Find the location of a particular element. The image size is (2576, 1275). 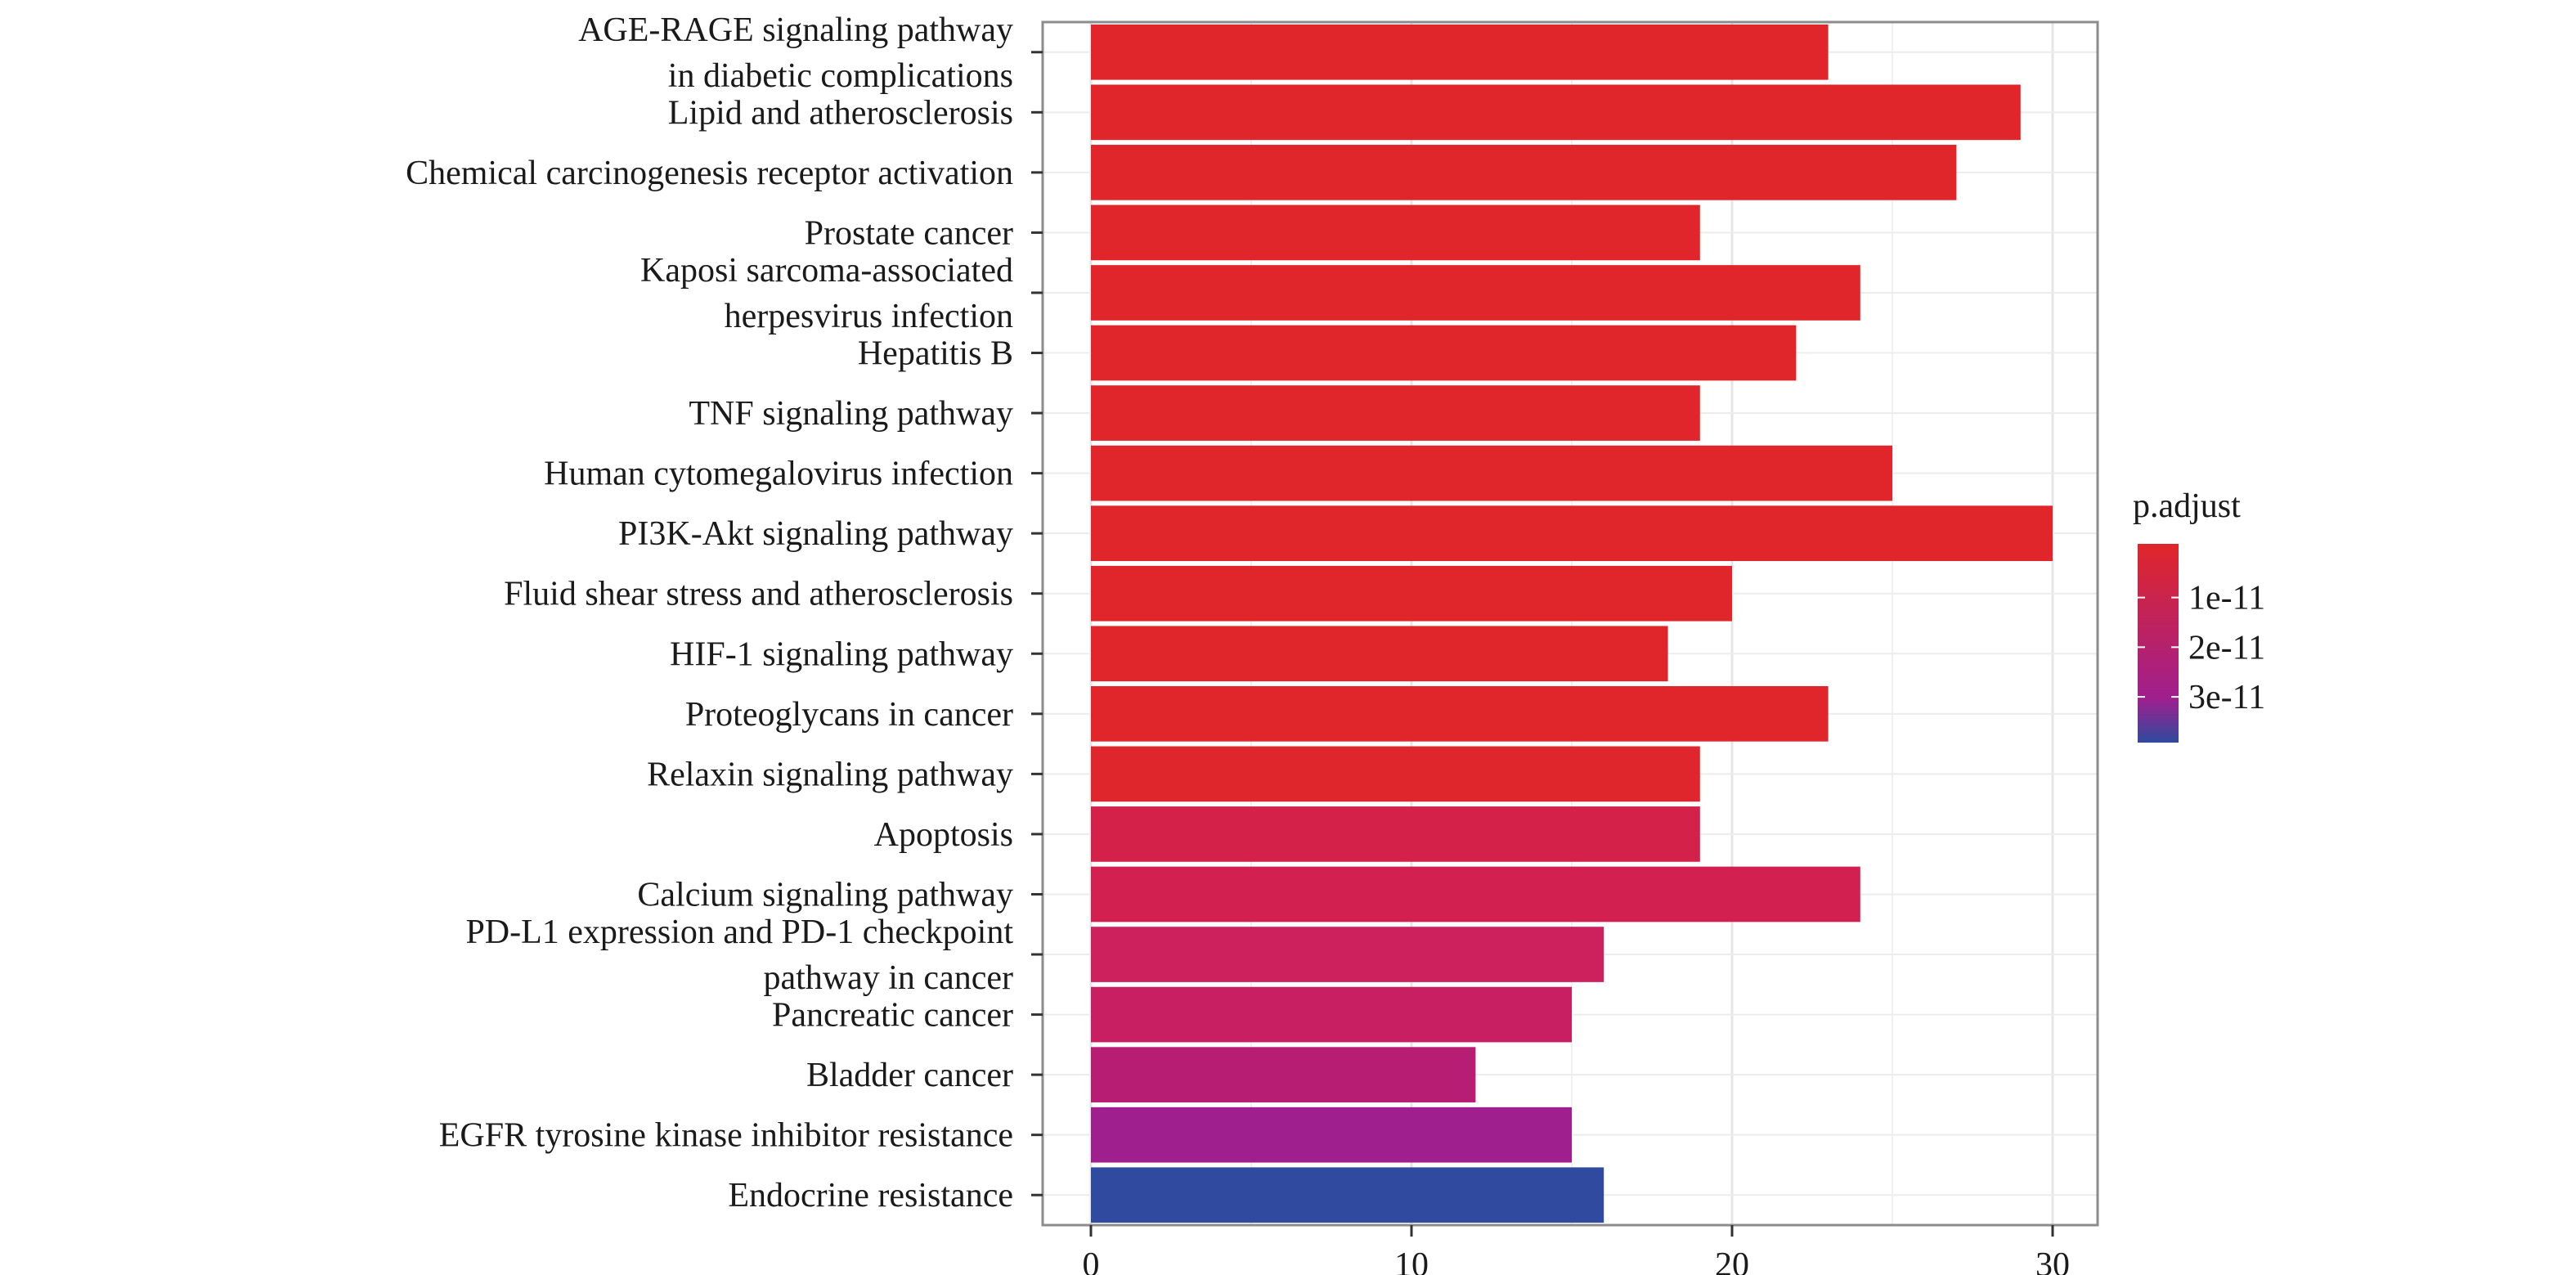

category-label: Fluid shear stress and atherosclerosis is located at coordinates (758, 594).